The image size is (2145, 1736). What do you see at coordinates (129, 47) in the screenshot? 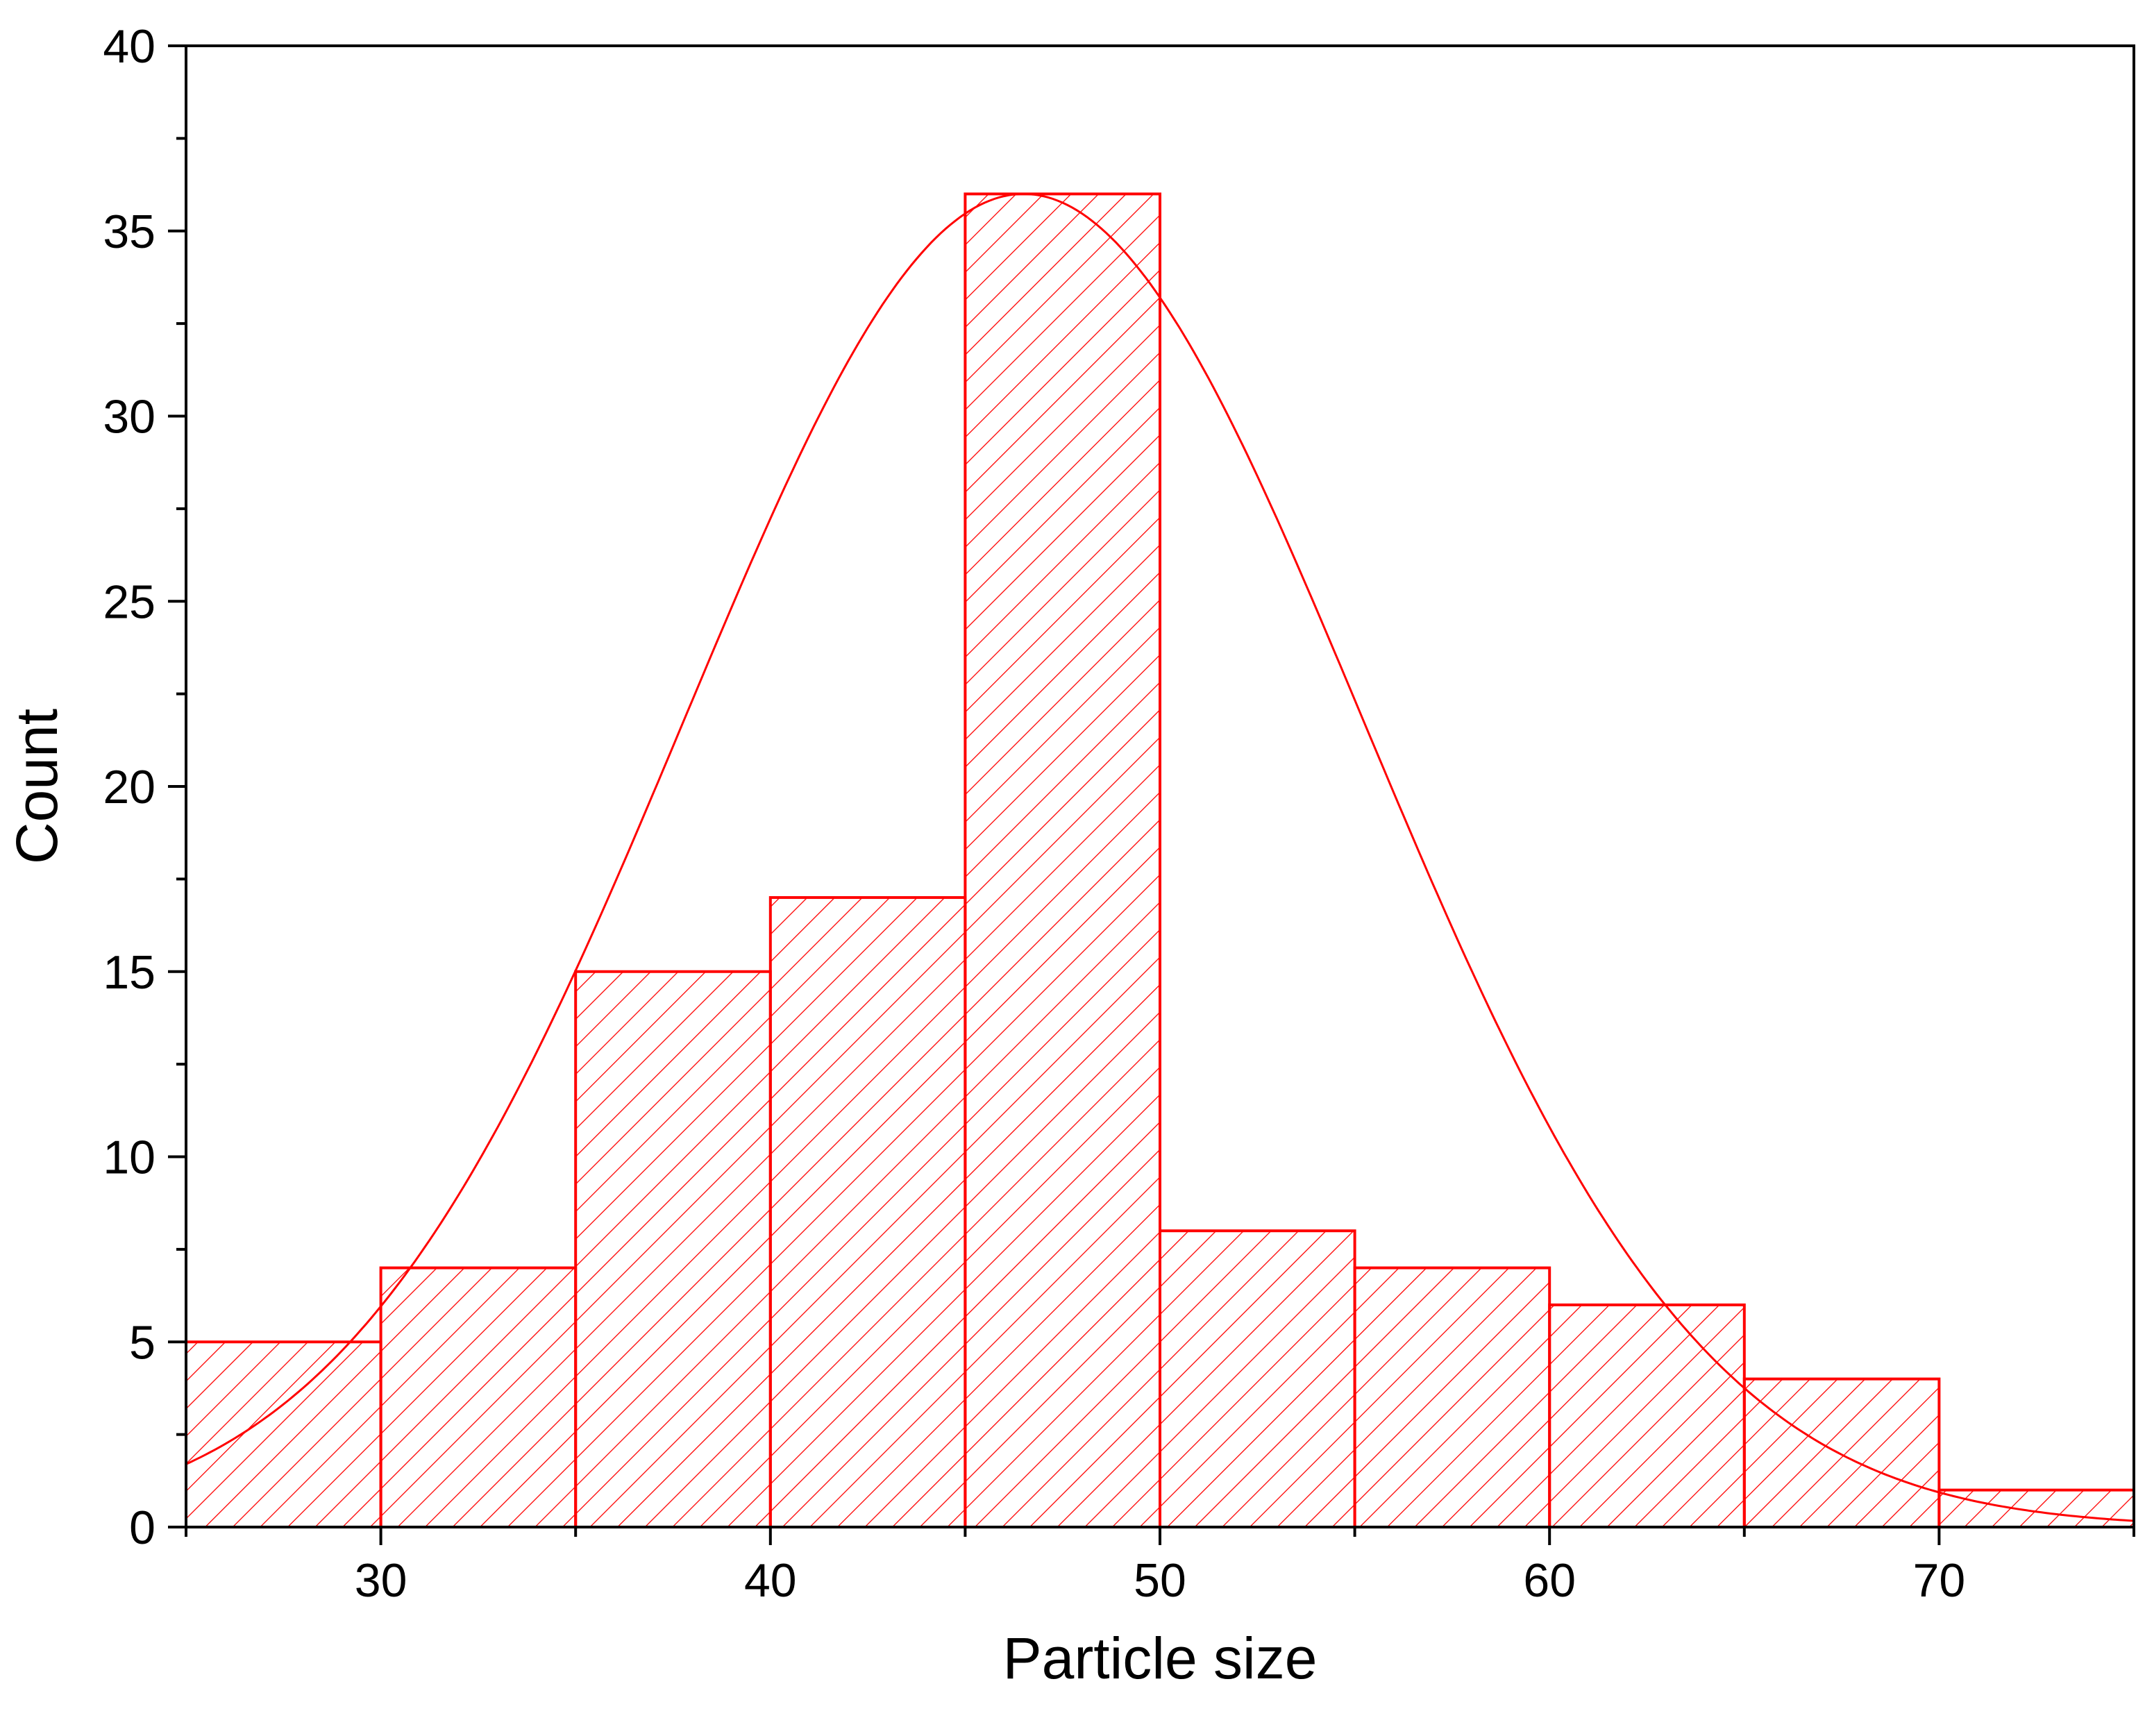
I see `y-tick-label-40: 40` at bounding box center [129, 47].